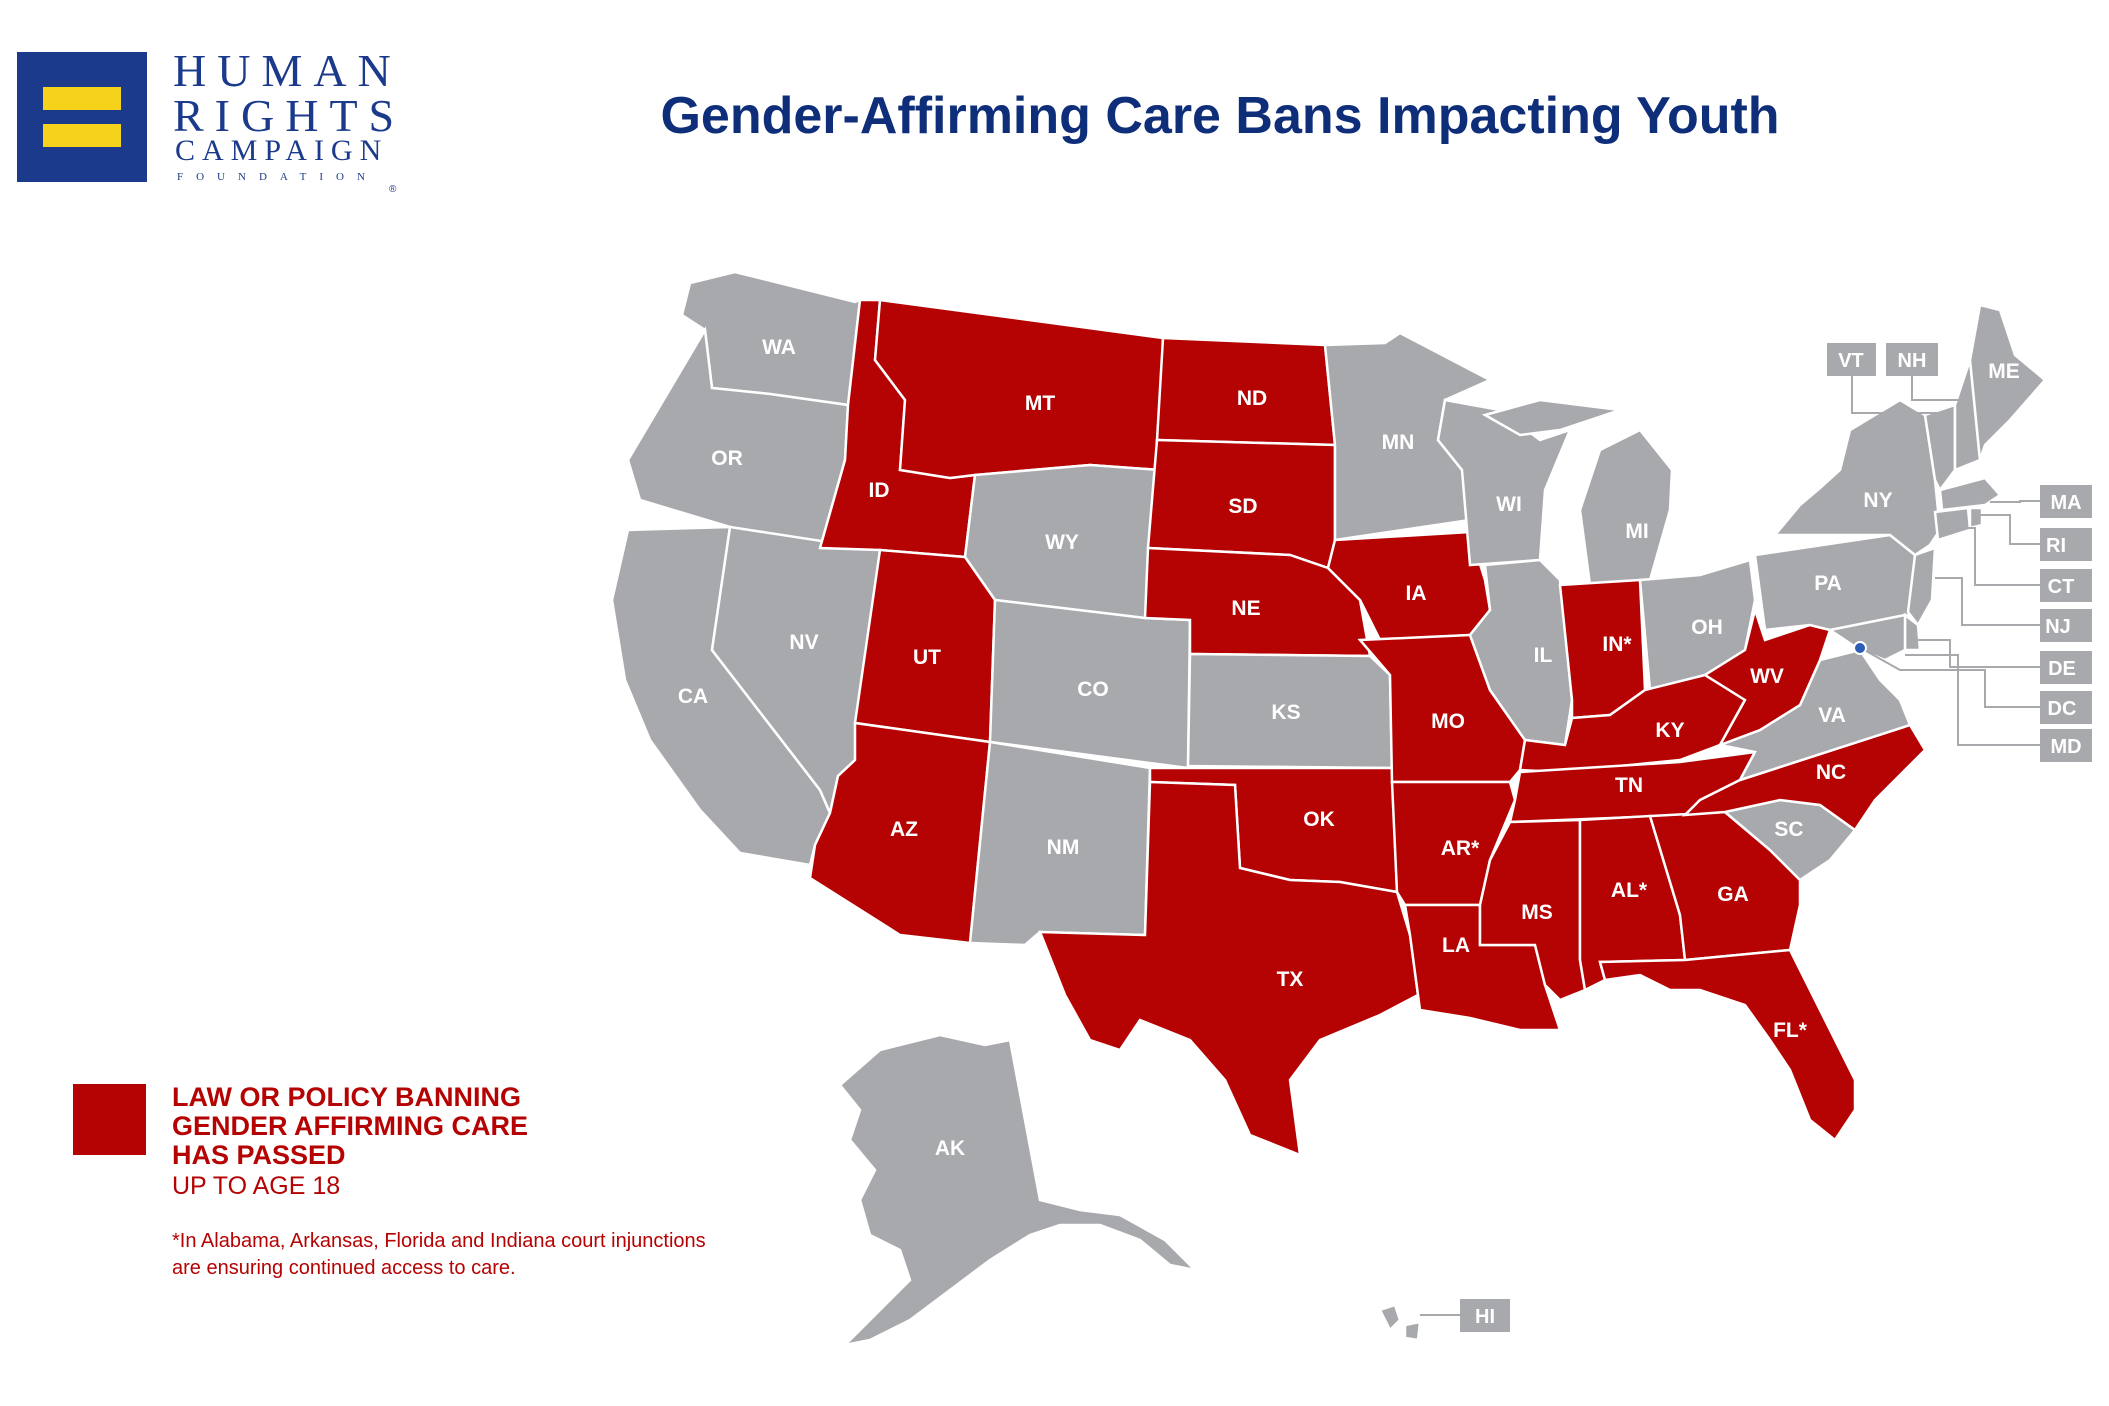 The height and width of the screenshot is (1406, 2109). I want to click on state-nj, so click(1921, 587).